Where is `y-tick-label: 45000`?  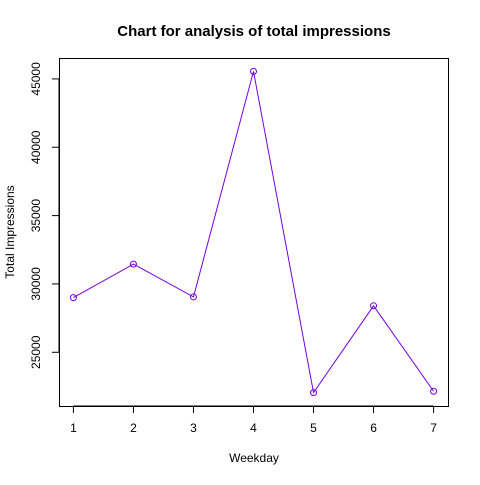 y-tick-label: 45000 is located at coordinates (36, 79).